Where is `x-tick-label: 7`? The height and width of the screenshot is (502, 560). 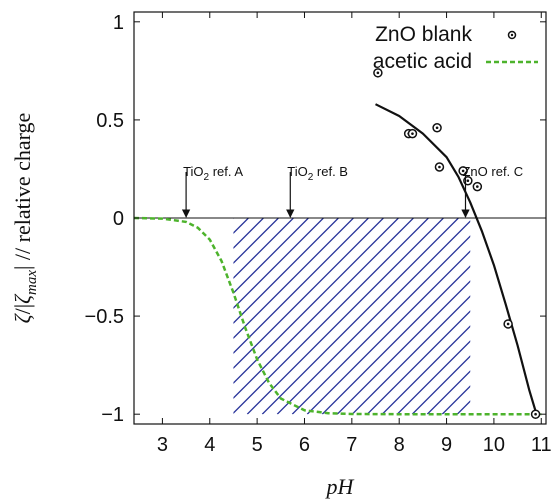 x-tick-label: 7 is located at coordinates (351, 445).